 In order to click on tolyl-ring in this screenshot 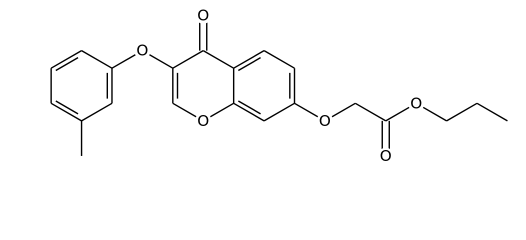, I will do `click(81, 103)`.